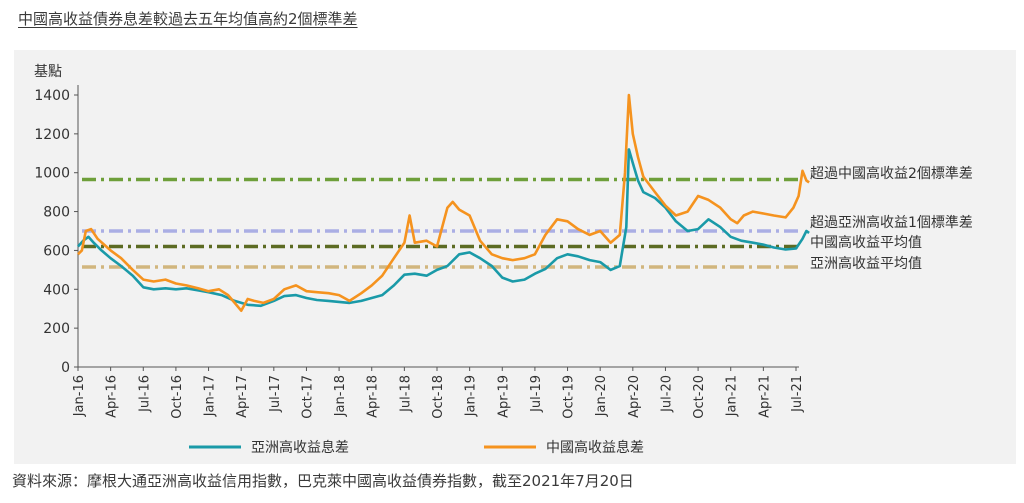  I want to click on reference-line-label: 亞洲高收益平均值, so click(866, 263).